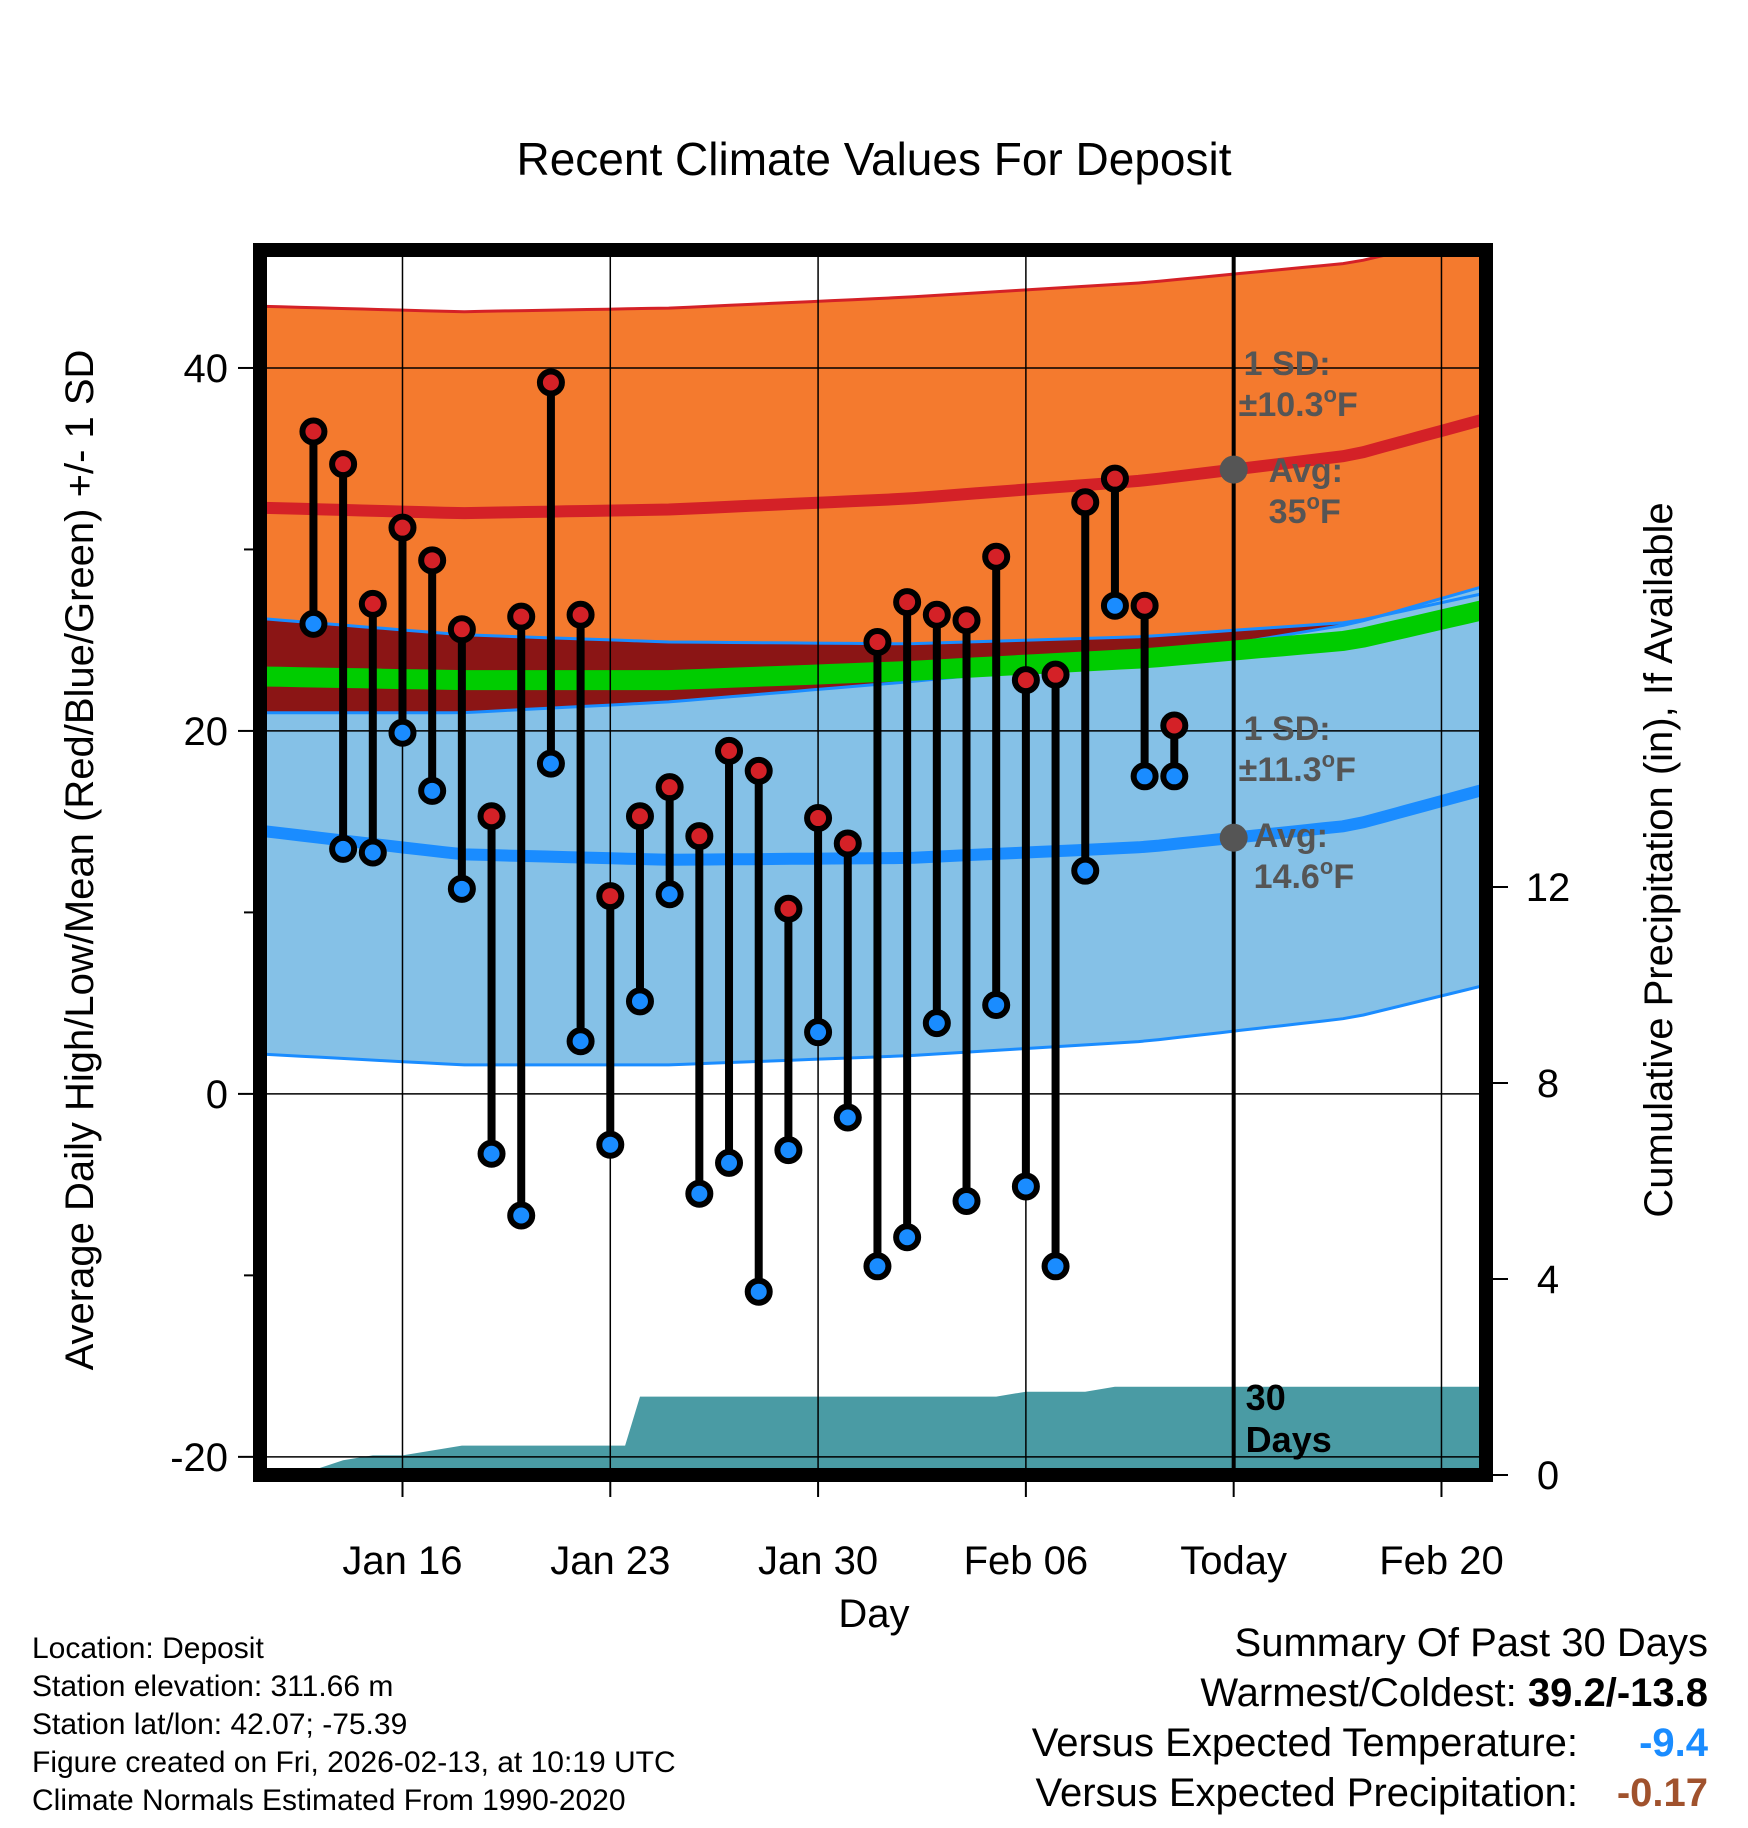 The width and height of the screenshot is (1748, 1828). Describe the element at coordinates (217, 1095) in the screenshot. I see `y-tick-label: 0` at that location.